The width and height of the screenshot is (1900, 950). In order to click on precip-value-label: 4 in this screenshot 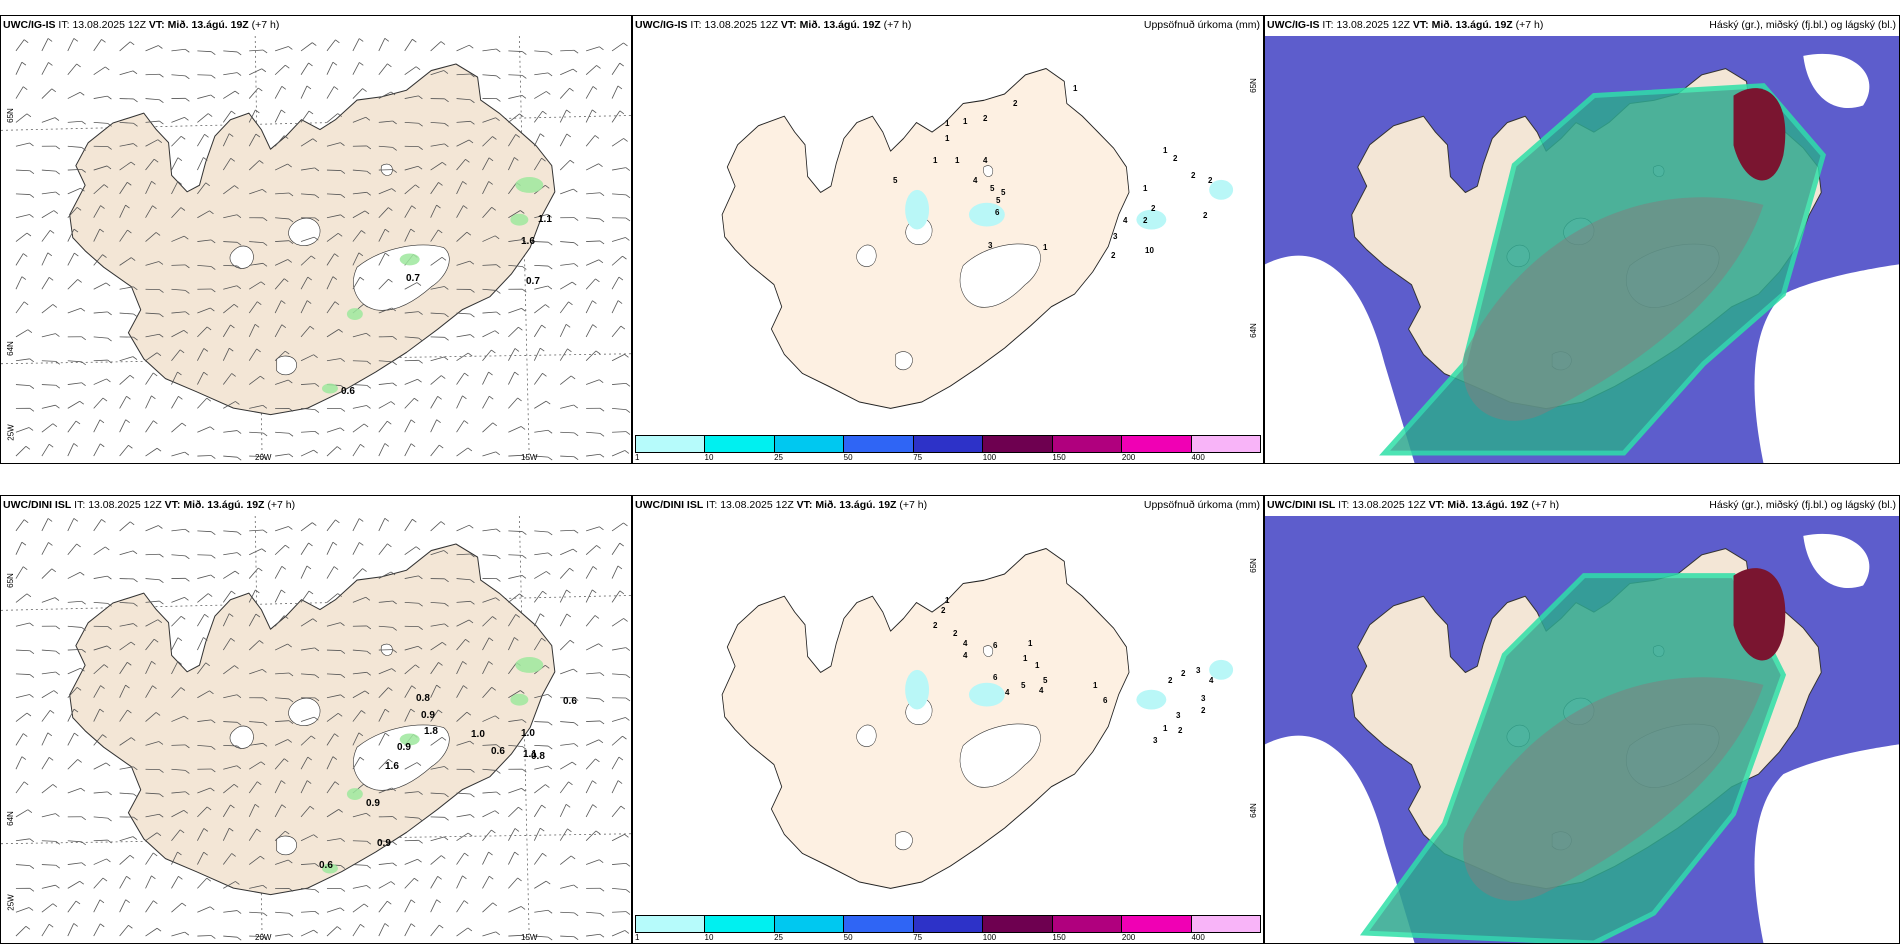, I will do `click(985, 160)`.